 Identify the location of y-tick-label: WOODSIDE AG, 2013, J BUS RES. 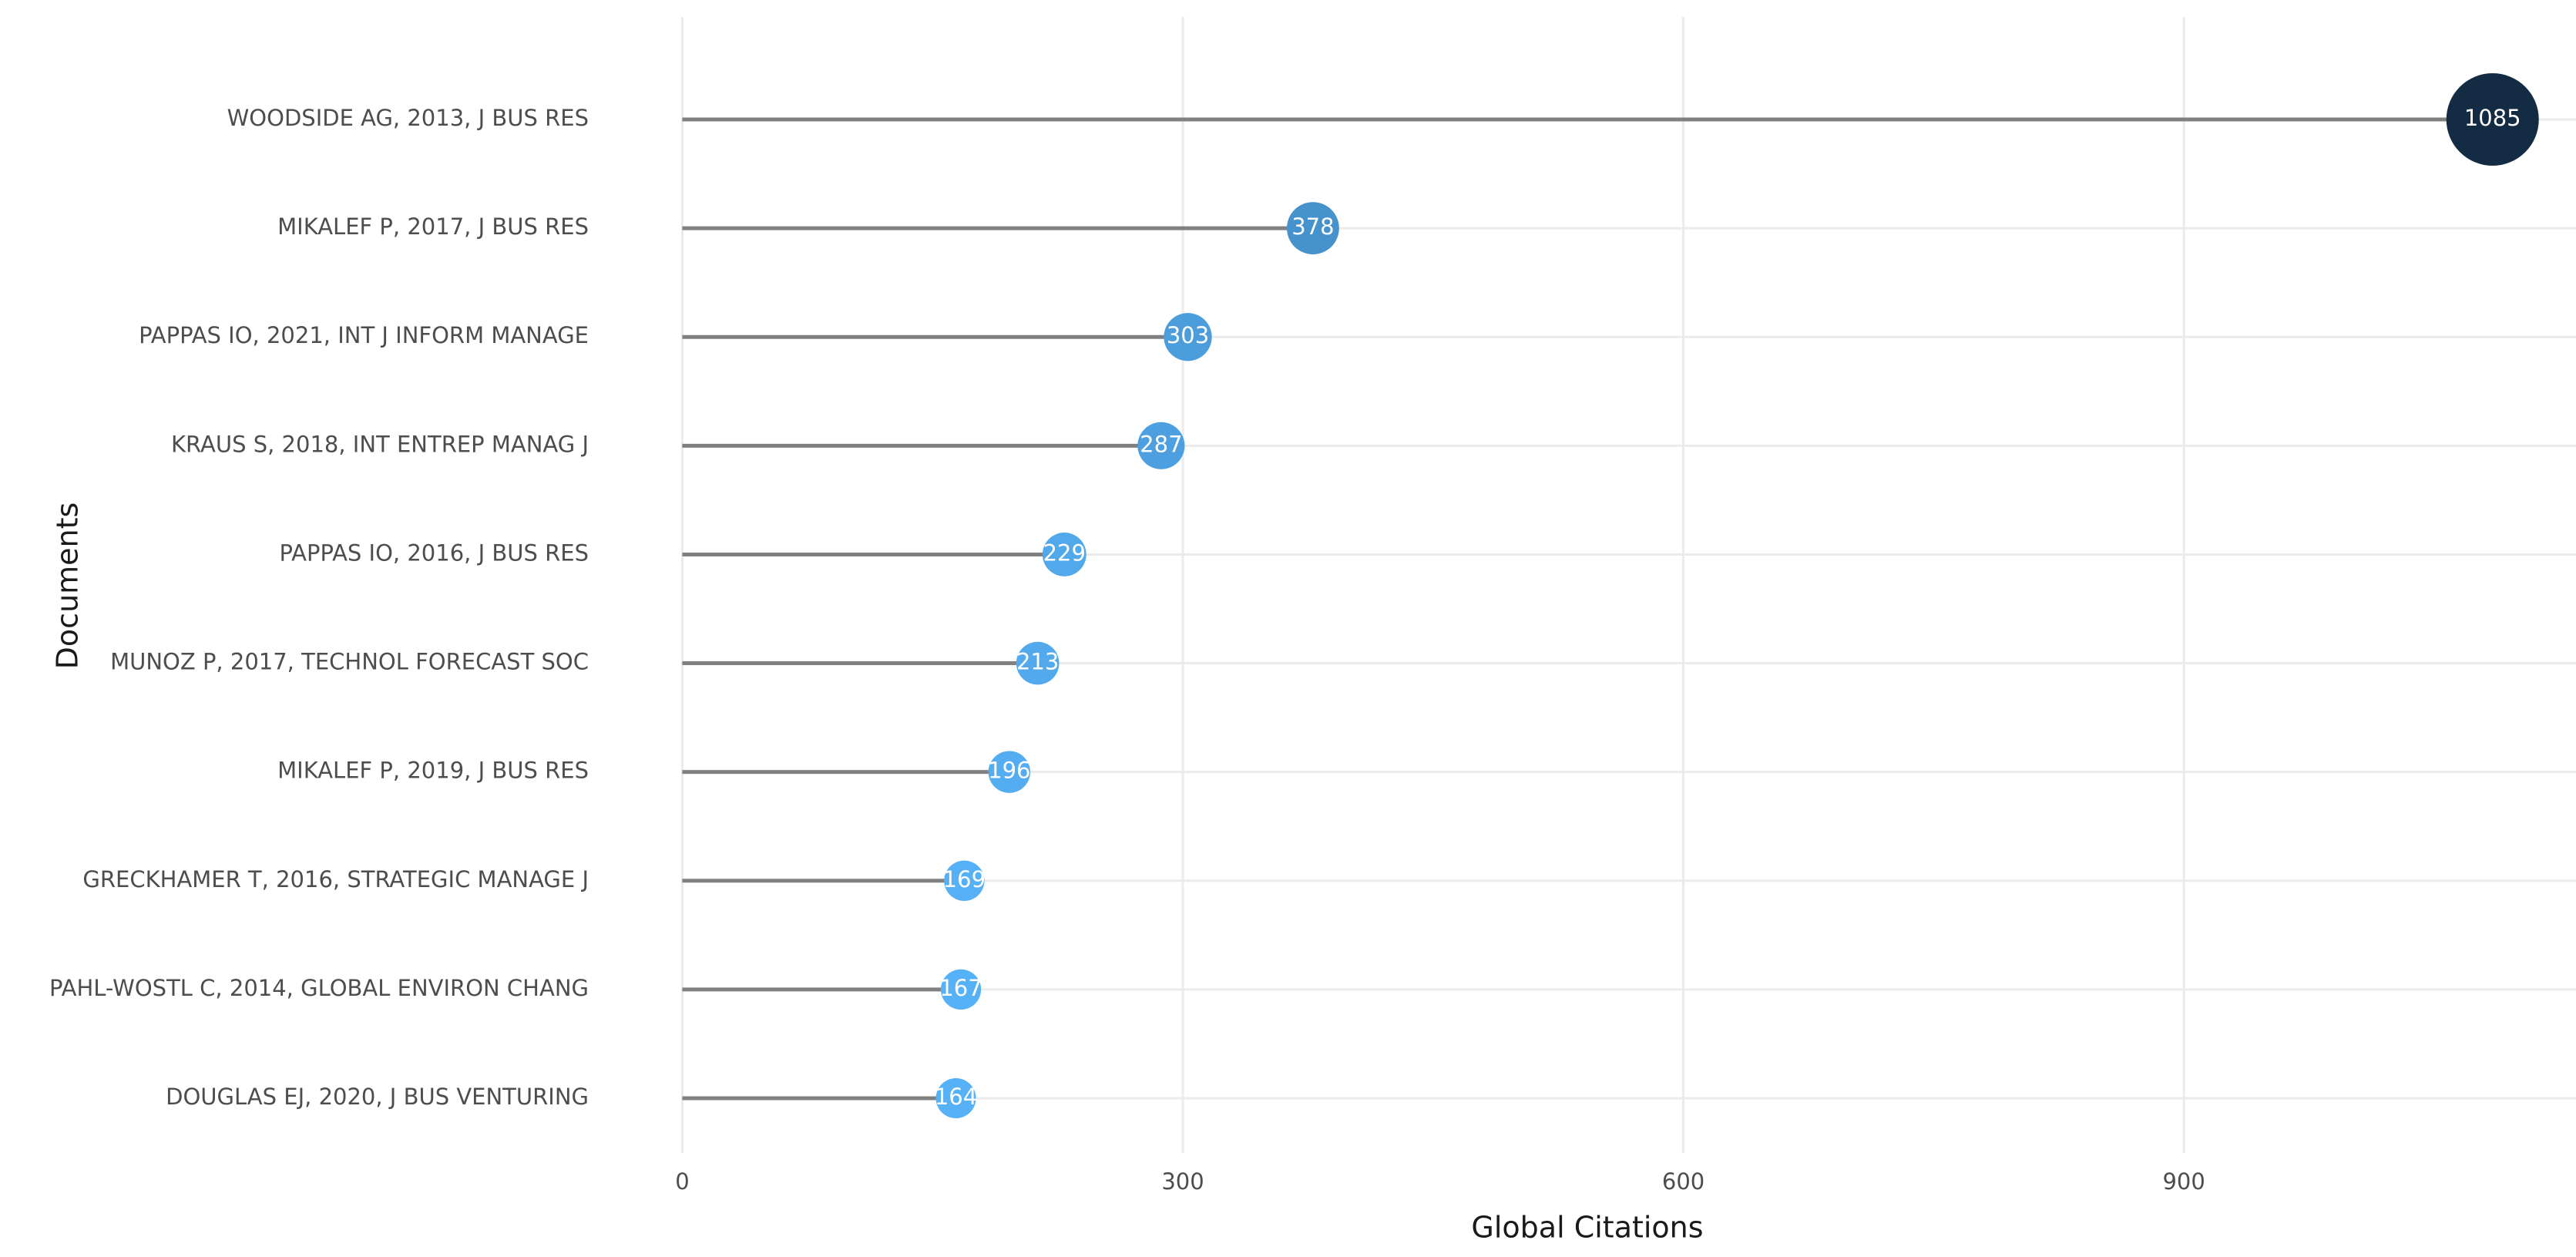
(408, 118).